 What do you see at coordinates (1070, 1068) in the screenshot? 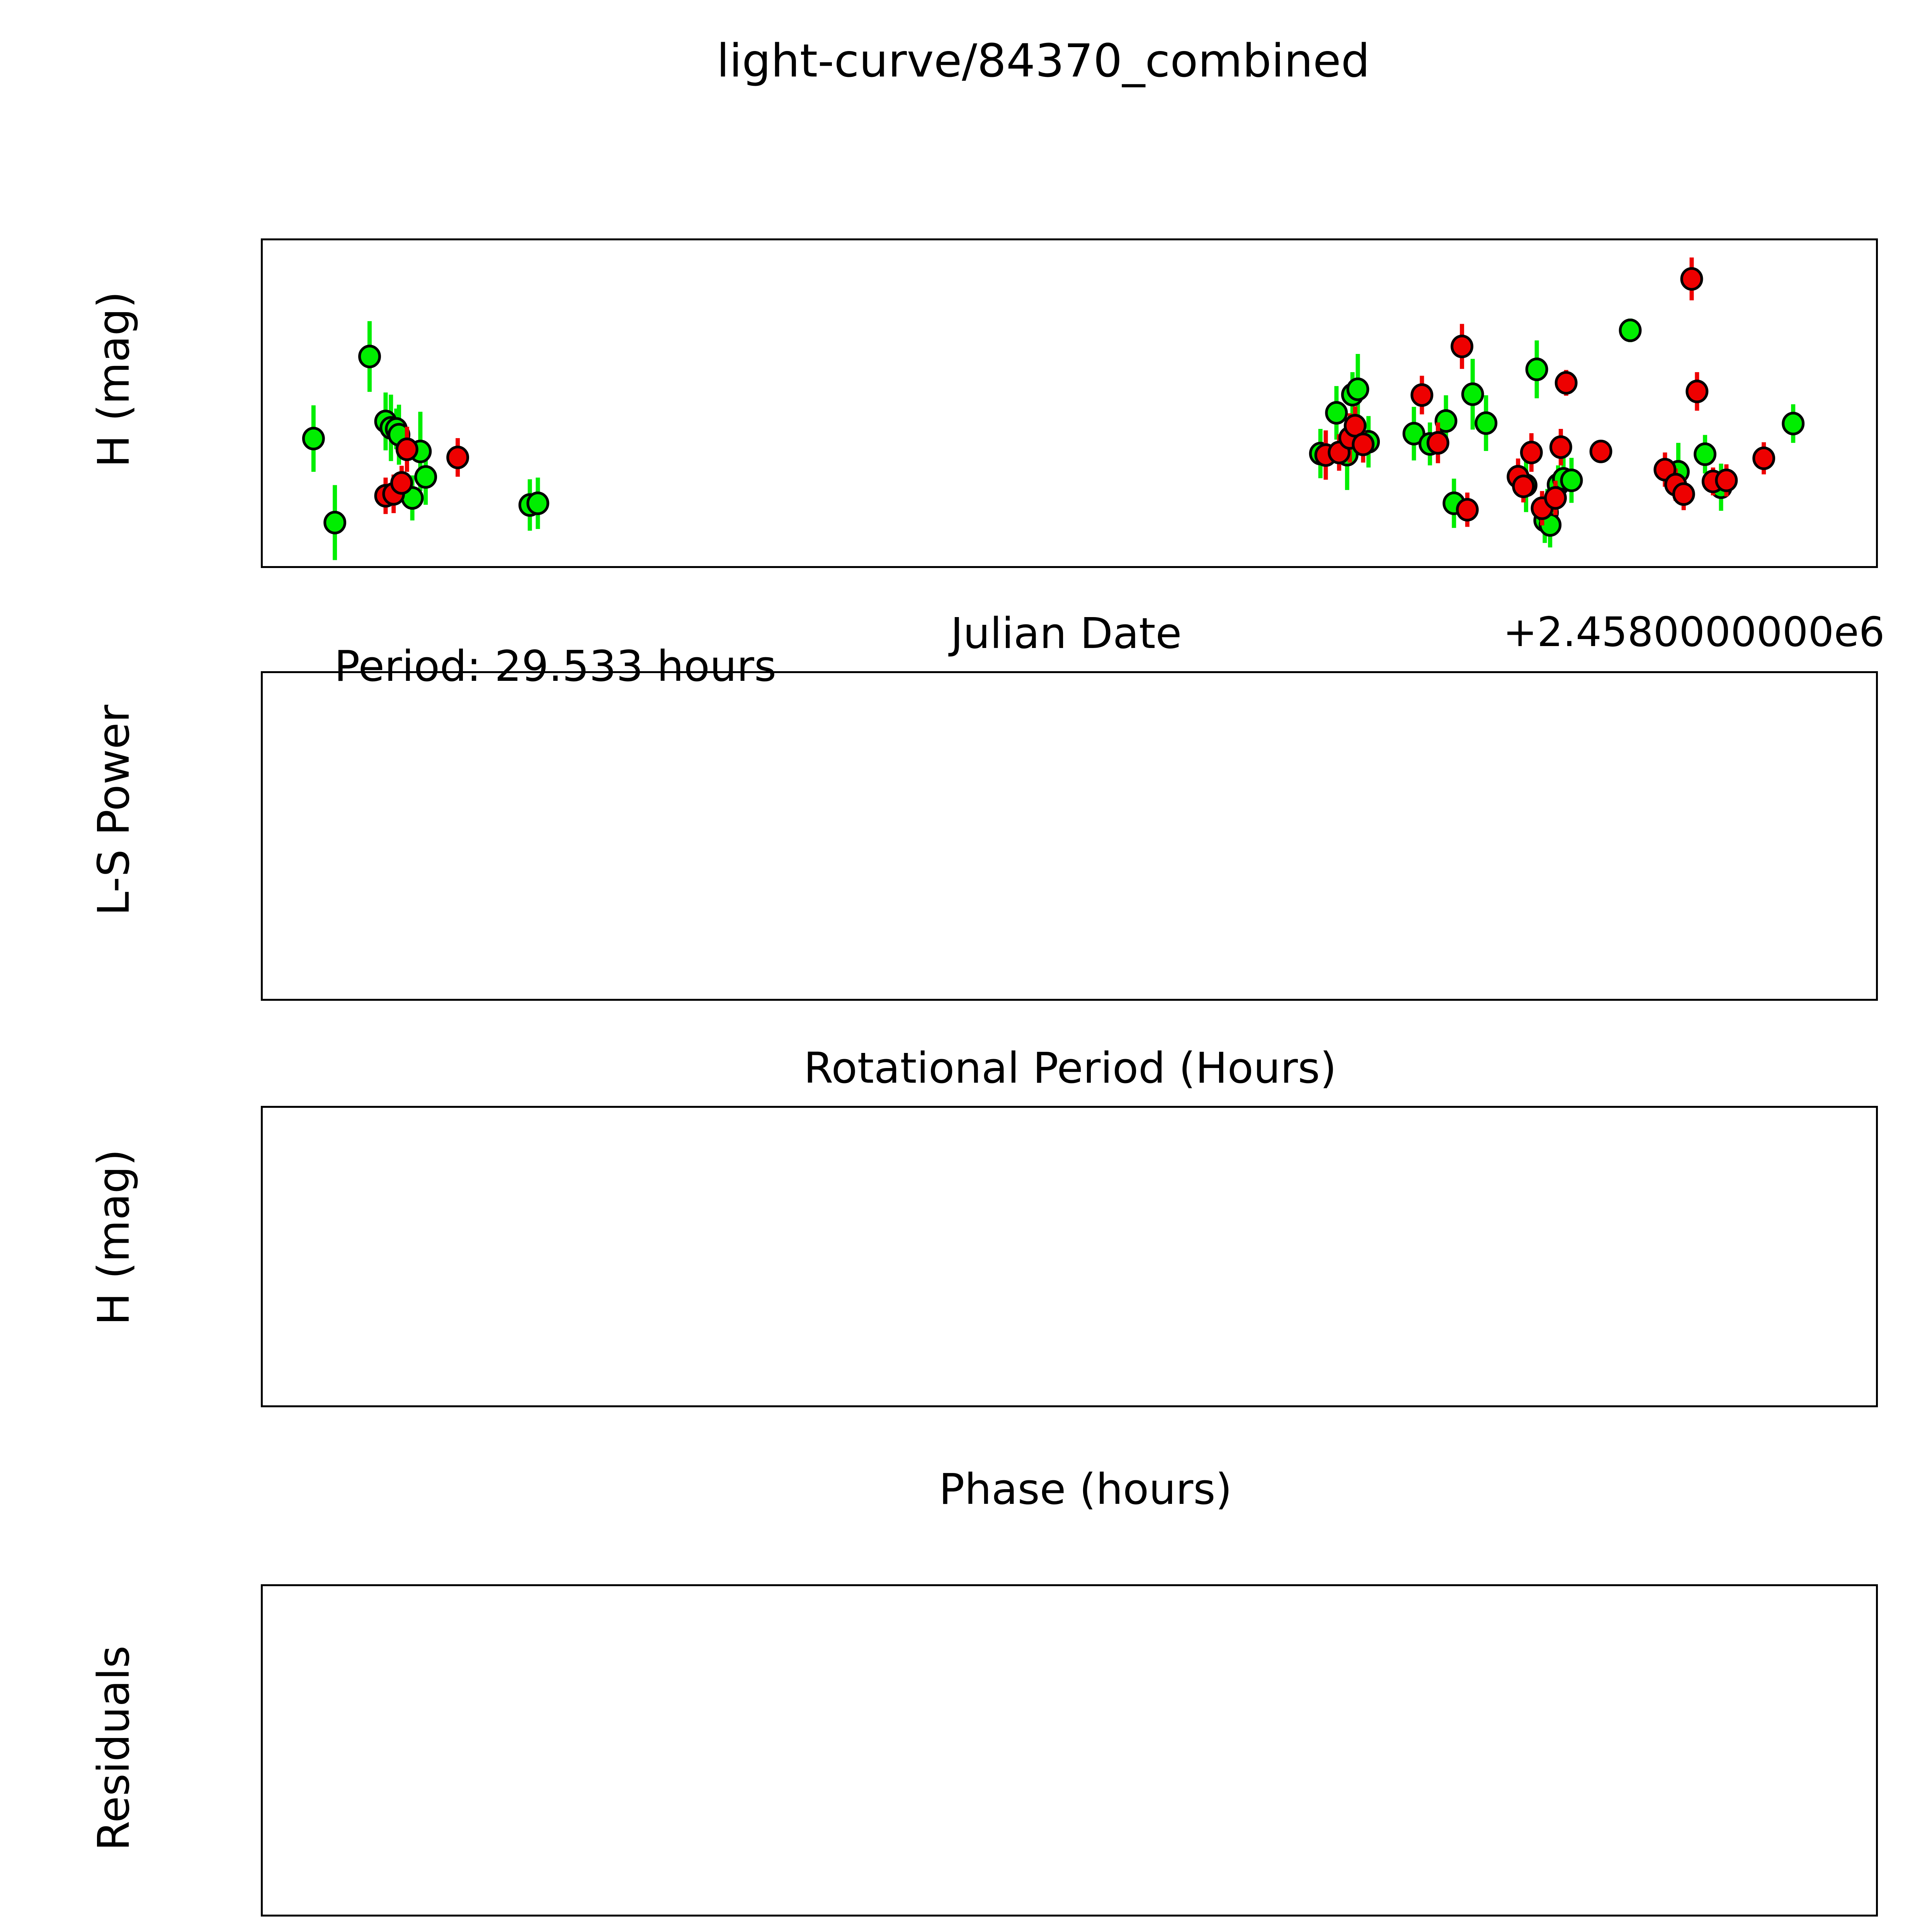
I see `periodogram-xlabel: Rotational Period (Hours)` at bounding box center [1070, 1068].